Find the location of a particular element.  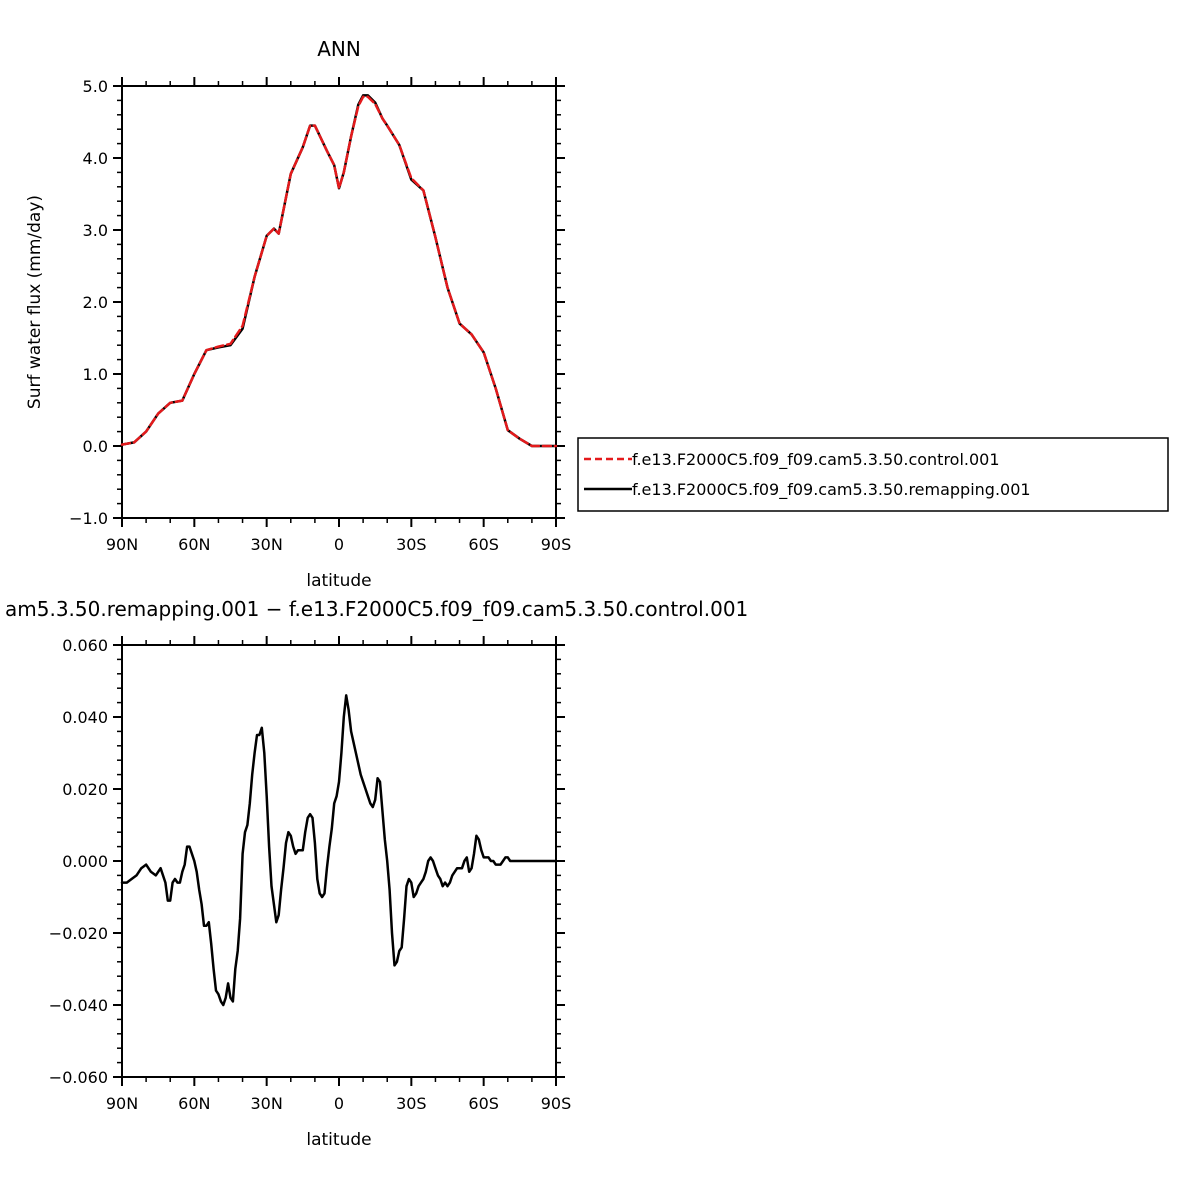

top-plot-frame is located at coordinates (339, 302).